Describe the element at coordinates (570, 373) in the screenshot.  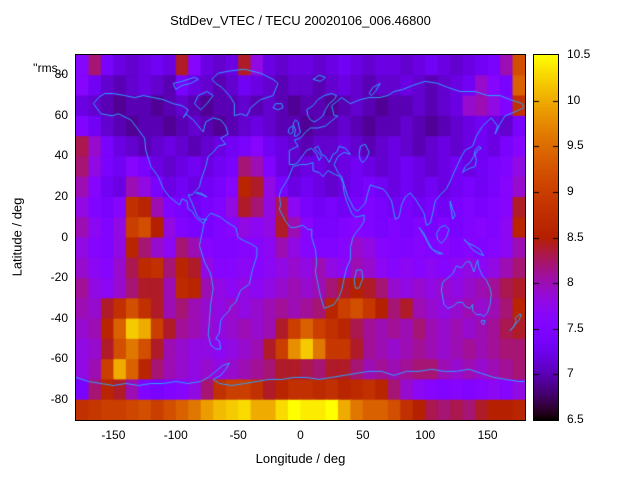
I see `colorbar-tick-label: 7` at that location.